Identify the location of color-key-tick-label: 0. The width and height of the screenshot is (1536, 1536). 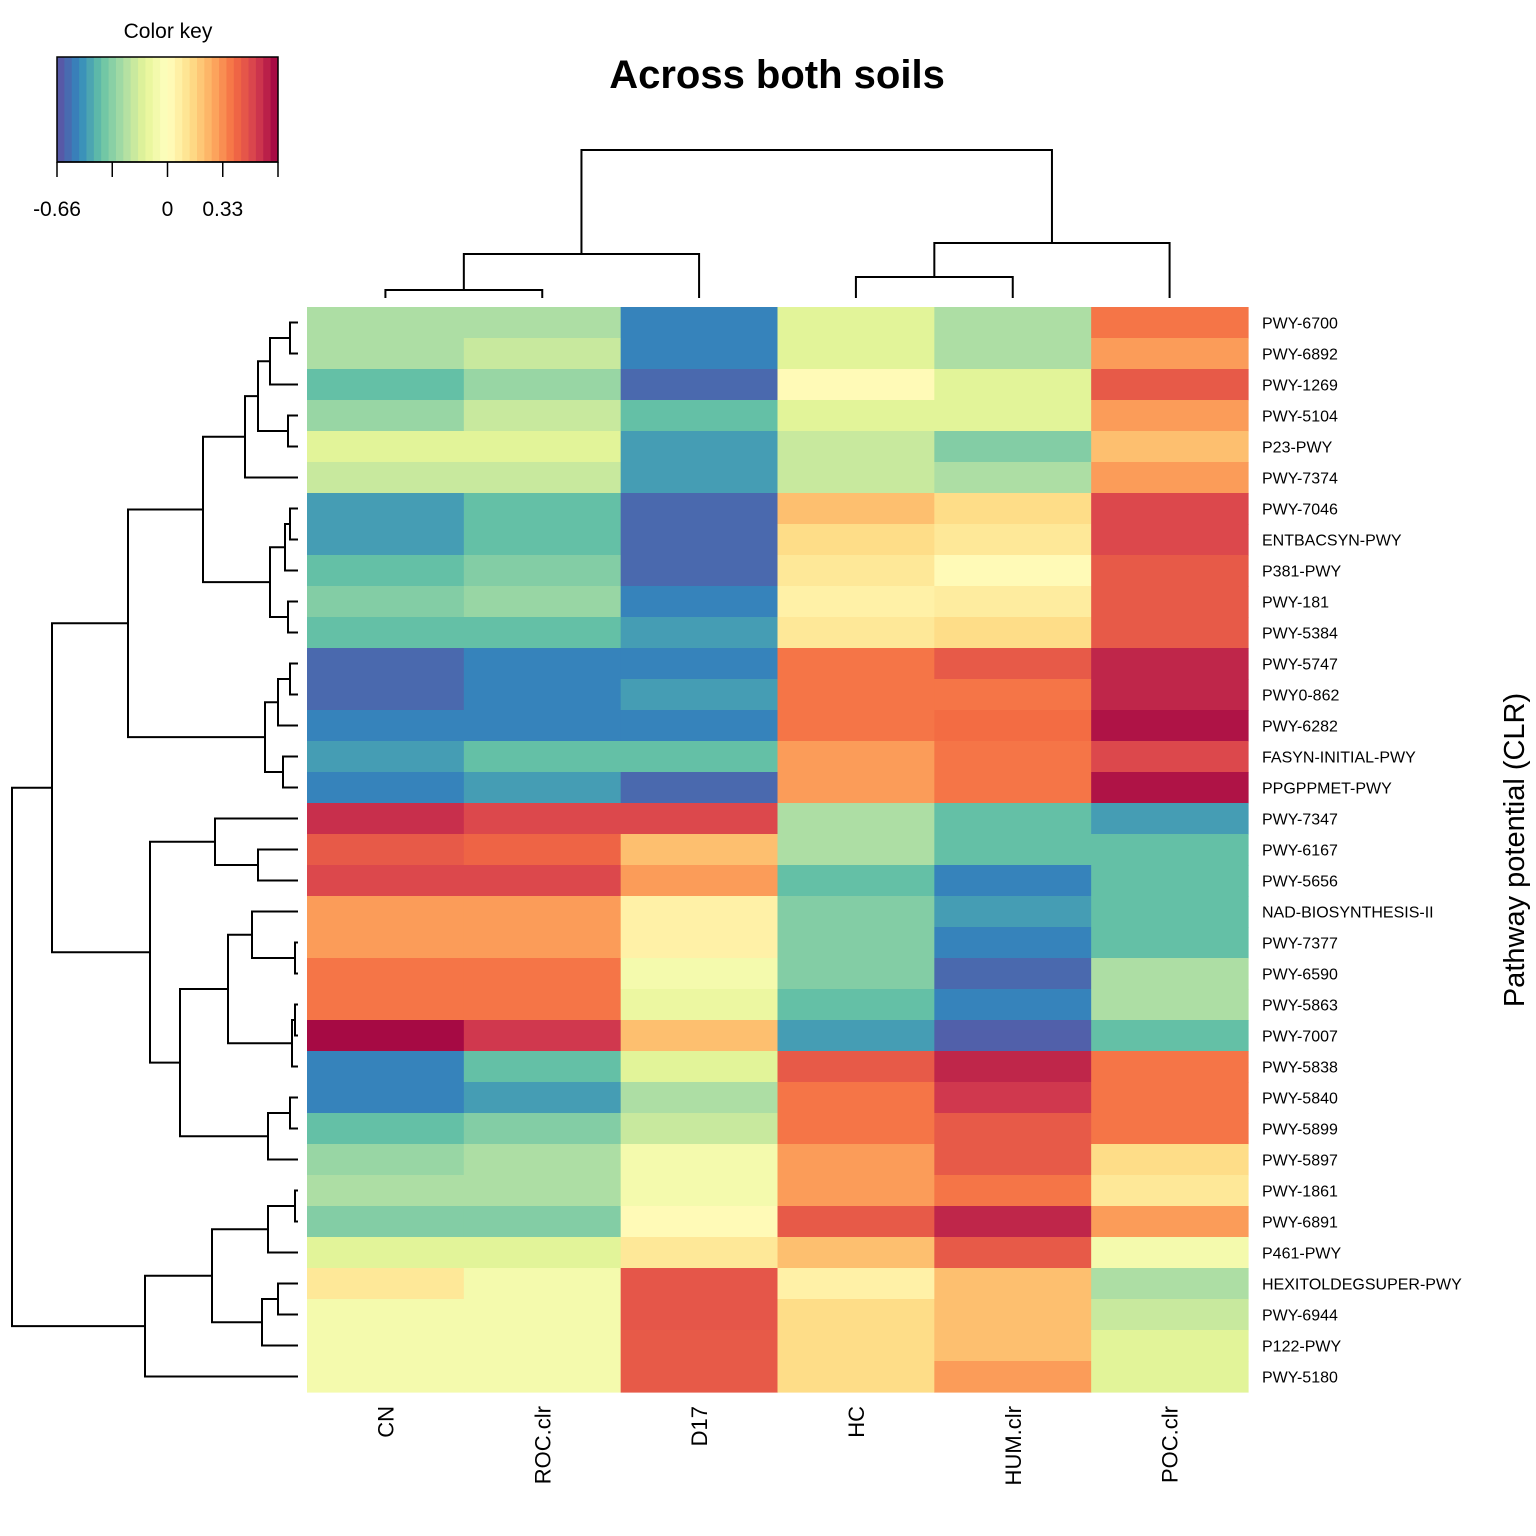
(168, 209).